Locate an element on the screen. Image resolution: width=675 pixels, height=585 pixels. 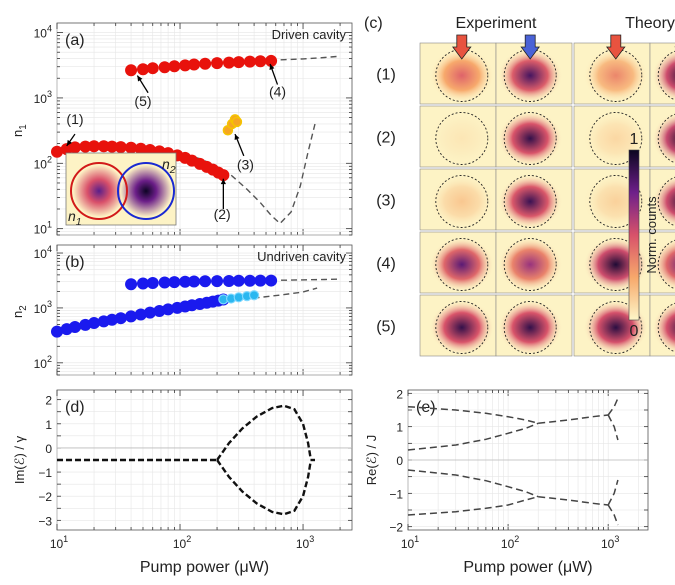
y-tick-label: −3 is located at coordinates (45, 521).